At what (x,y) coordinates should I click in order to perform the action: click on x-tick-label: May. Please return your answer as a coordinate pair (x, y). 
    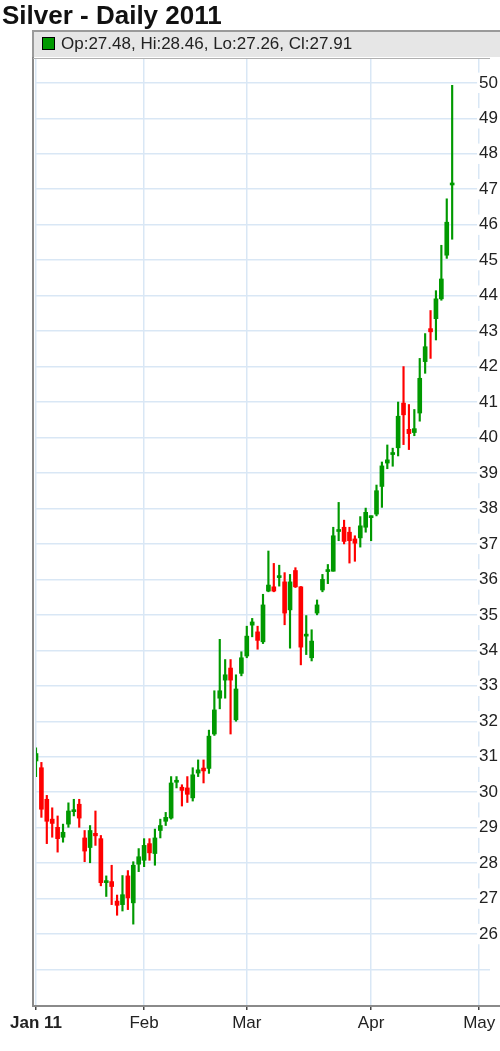
    Looking at the image, I should click on (479, 1022).